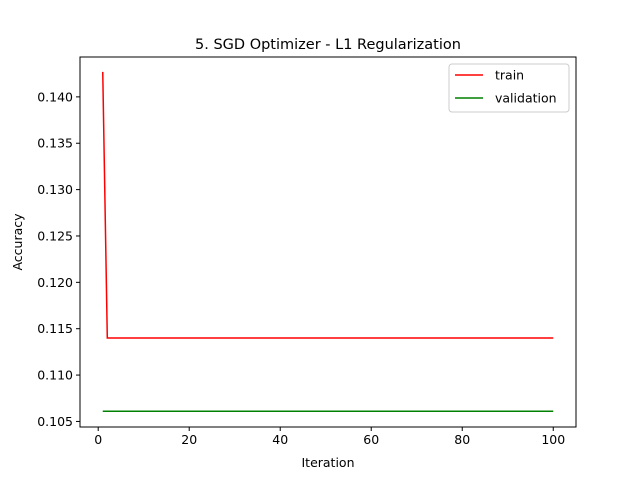 The height and width of the screenshot is (484, 640). What do you see at coordinates (462, 439) in the screenshot?
I see `x-tick-label: 80` at bounding box center [462, 439].